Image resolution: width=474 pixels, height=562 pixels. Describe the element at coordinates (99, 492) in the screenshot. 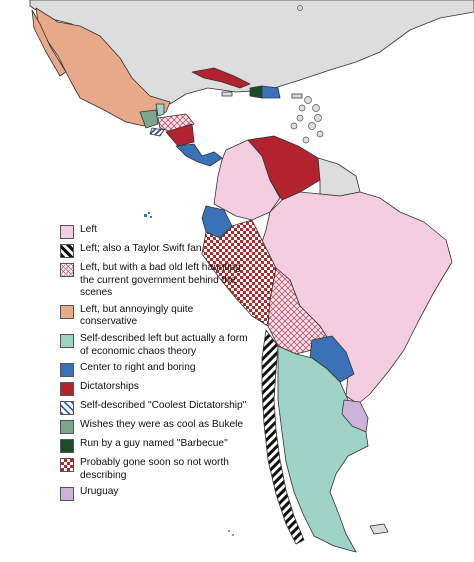

I see `legend-label: Uruguay` at that location.